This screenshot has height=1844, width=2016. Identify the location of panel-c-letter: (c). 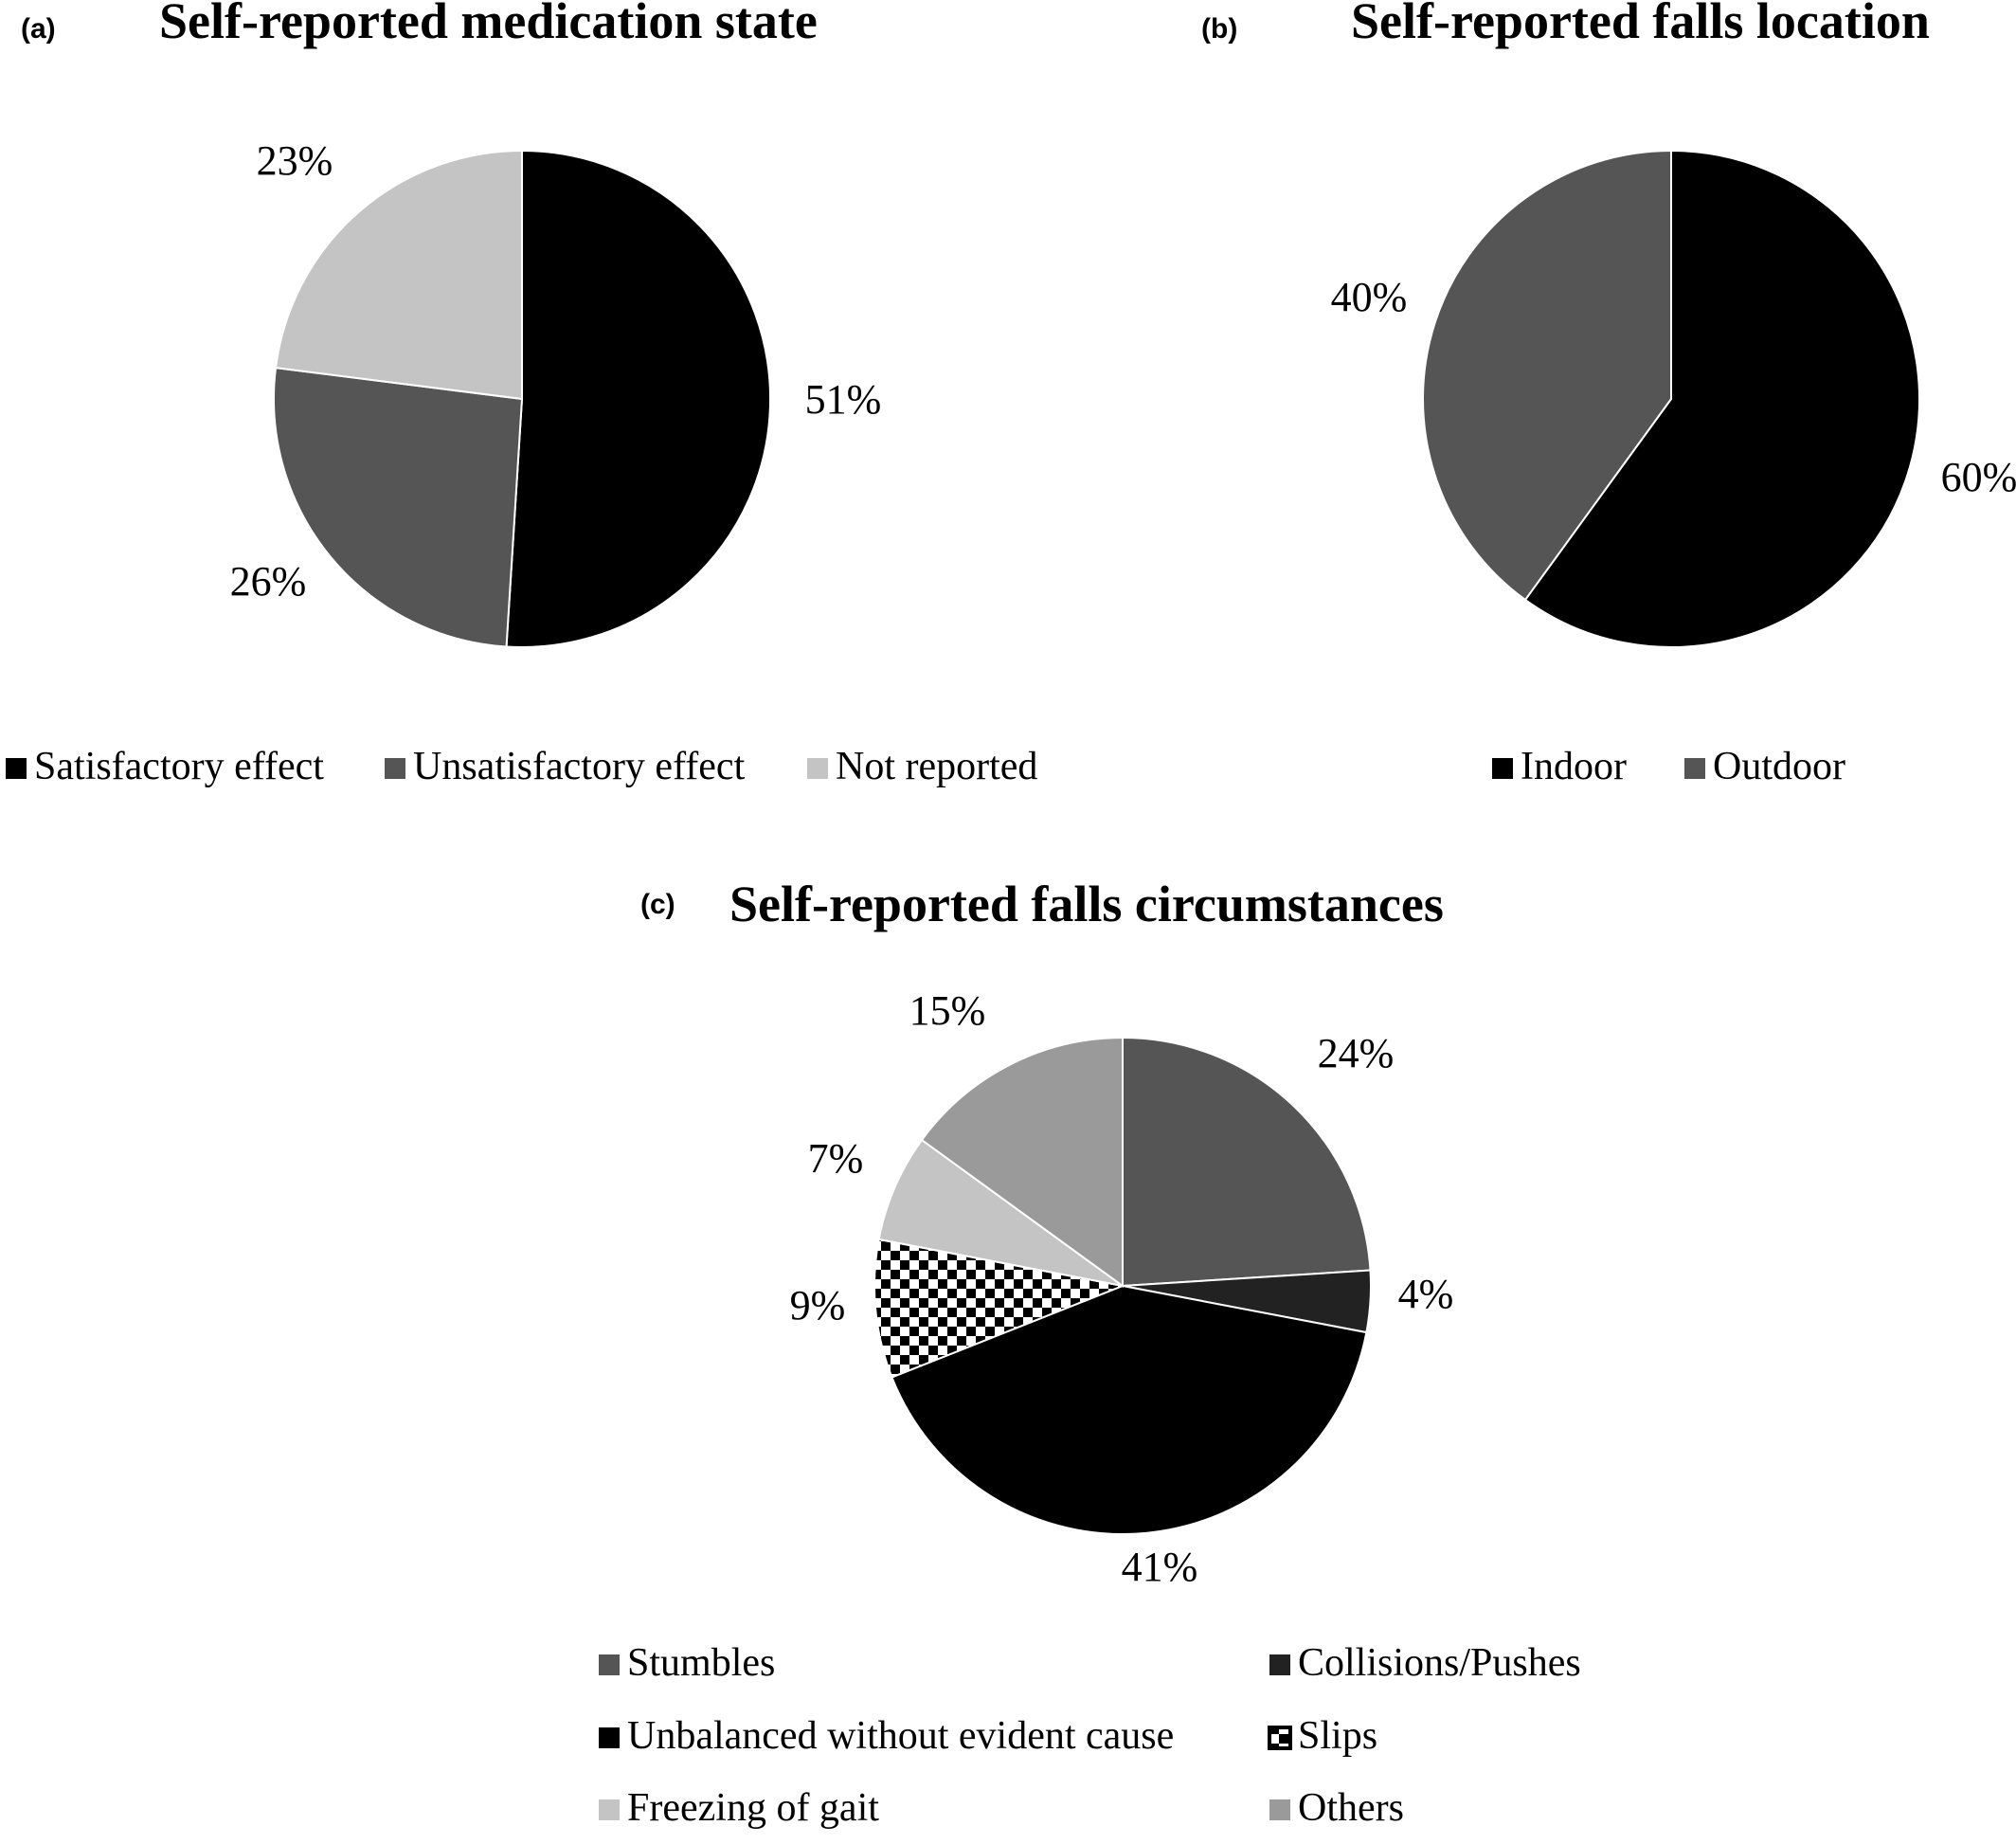
(657, 904).